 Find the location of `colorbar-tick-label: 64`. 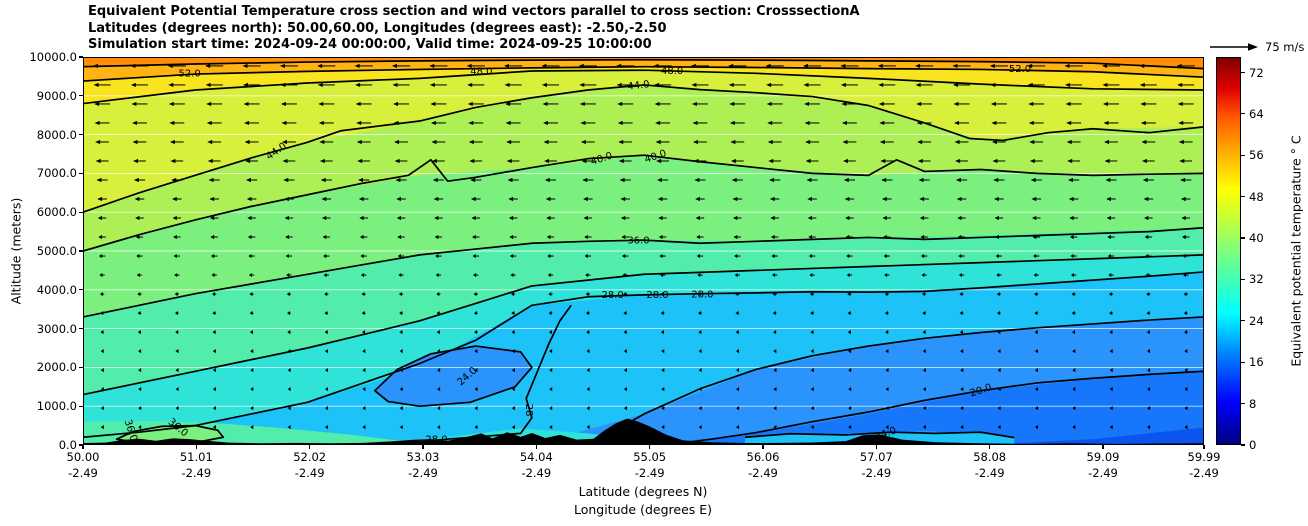

colorbar-tick-label: 64 is located at coordinates (1256, 113).